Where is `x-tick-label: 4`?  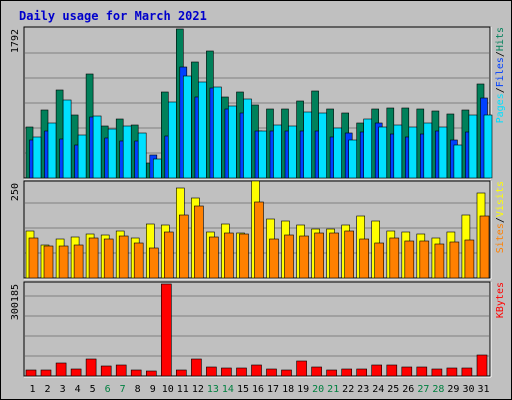 x-tick-label: 4 is located at coordinates (78, 389).